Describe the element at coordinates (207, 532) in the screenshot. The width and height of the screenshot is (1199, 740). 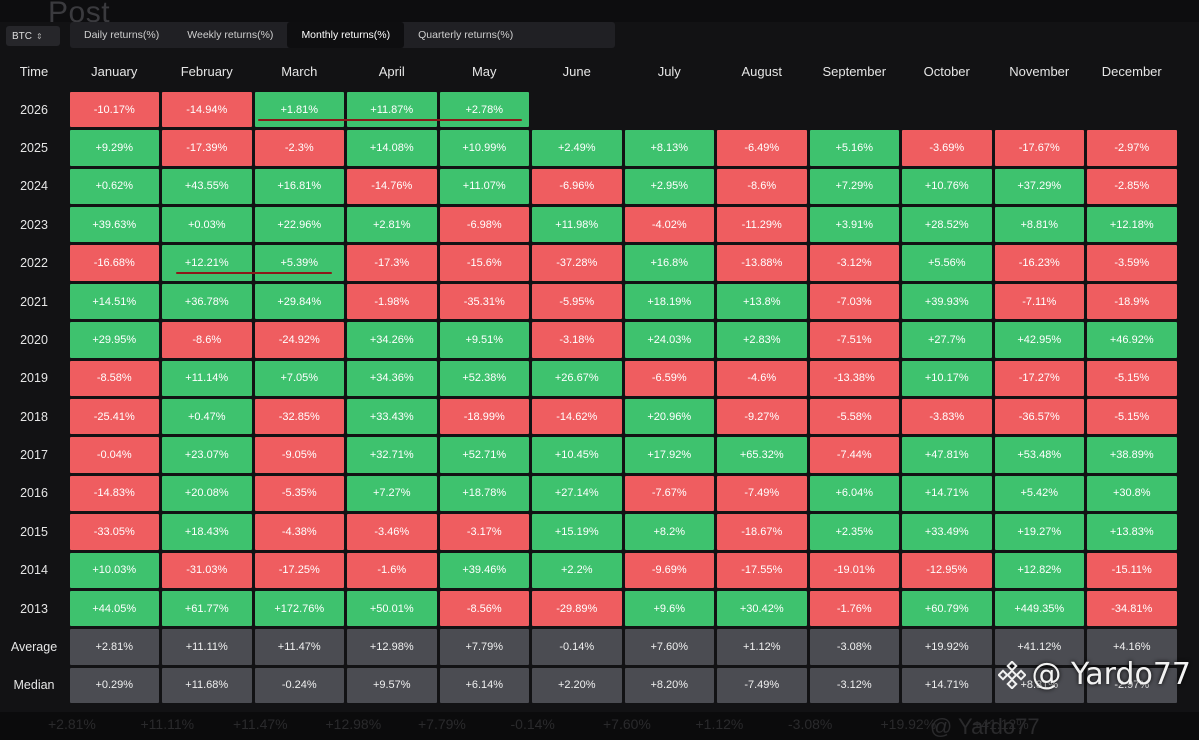
I see `return-cell: +18.43%` at that location.